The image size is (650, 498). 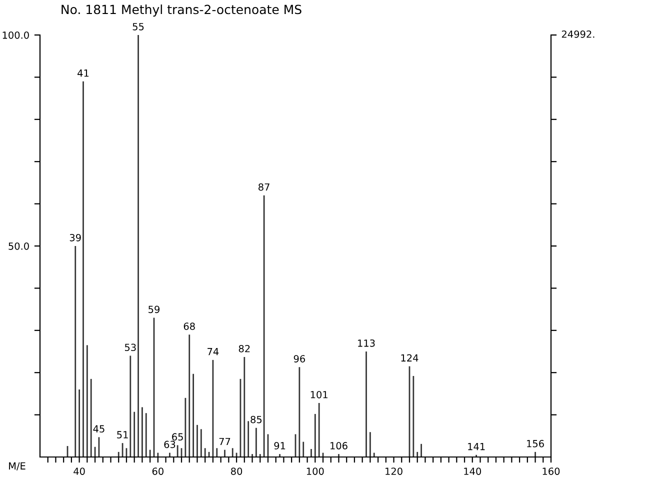 What do you see at coordinates (138, 26) in the screenshot?
I see `annotation: 55` at bounding box center [138, 26].